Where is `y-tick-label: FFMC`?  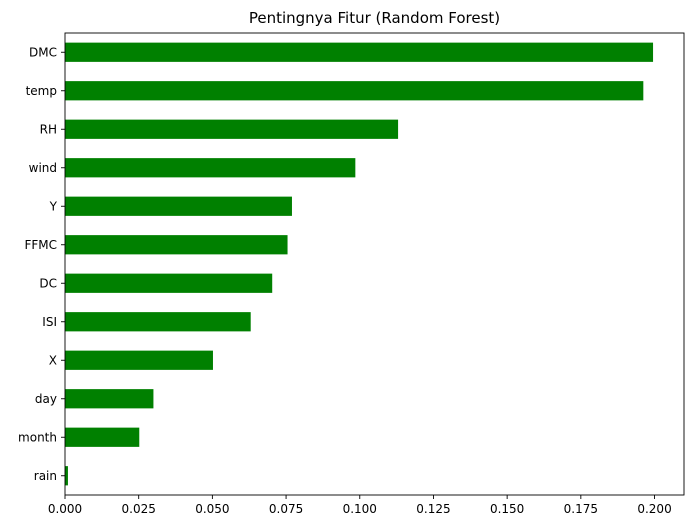 y-tick-label: FFMC is located at coordinates (40, 245).